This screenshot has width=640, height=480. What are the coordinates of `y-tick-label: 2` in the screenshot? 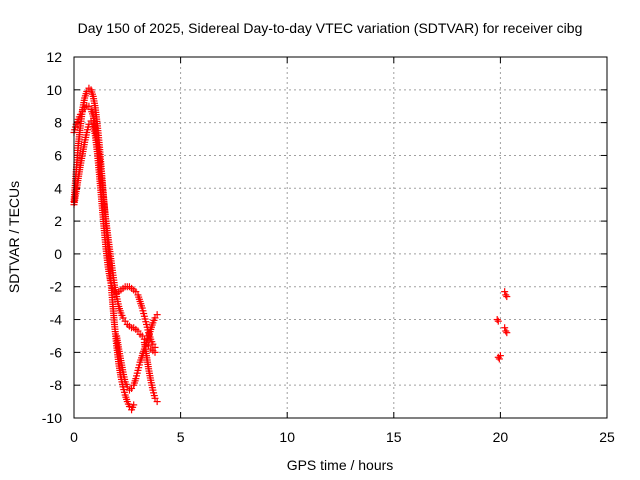 It's located at (58, 221).